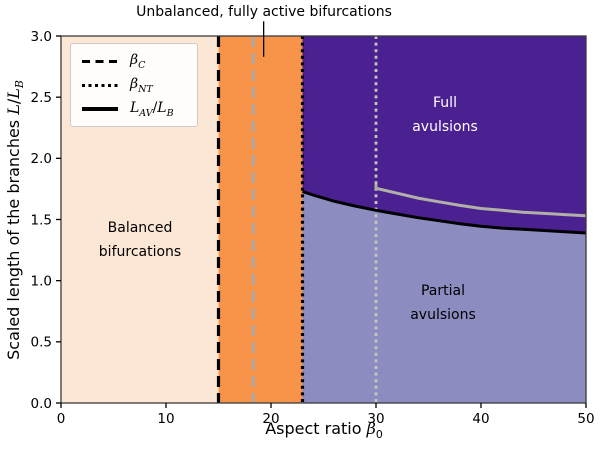 The width and height of the screenshot is (600, 450). Describe the element at coordinates (270, 419) in the screenshot. I see `x-tick-label-20: 20` at that location.